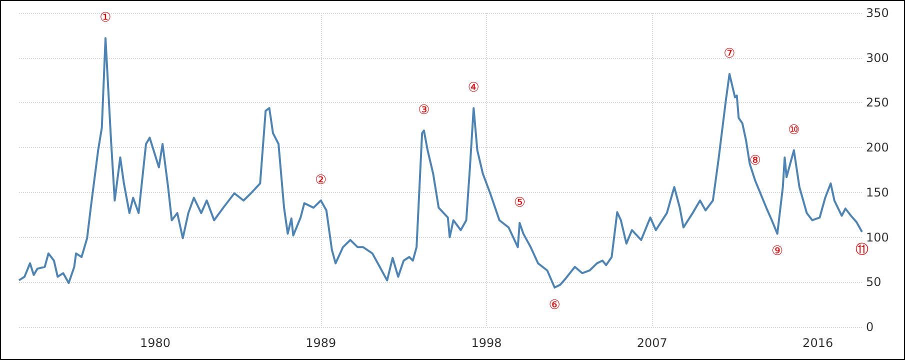 The image size is (905, 360). I want to click on annotation: ⑪, so click(862, 250).